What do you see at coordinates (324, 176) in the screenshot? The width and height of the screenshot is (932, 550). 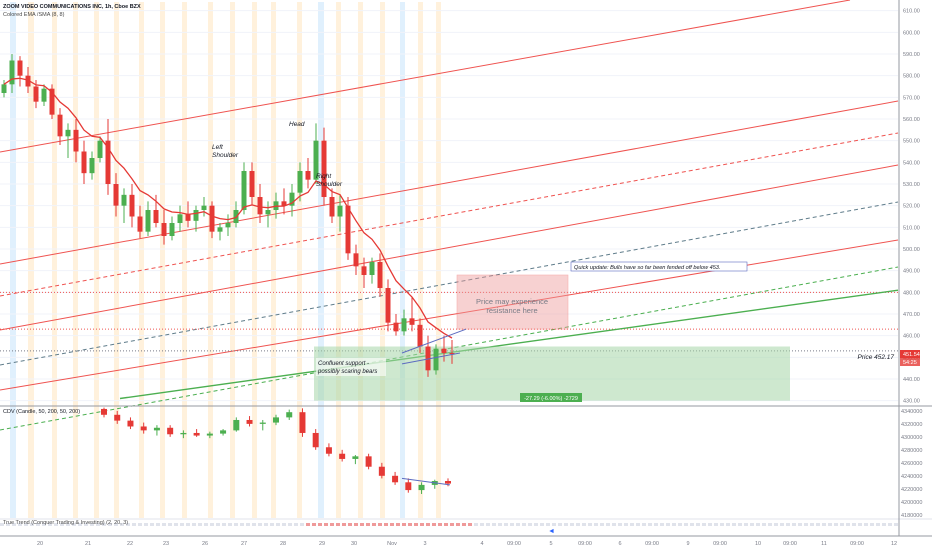 I see `right-shoulder-label: Right` at bounding box center [324, 176].